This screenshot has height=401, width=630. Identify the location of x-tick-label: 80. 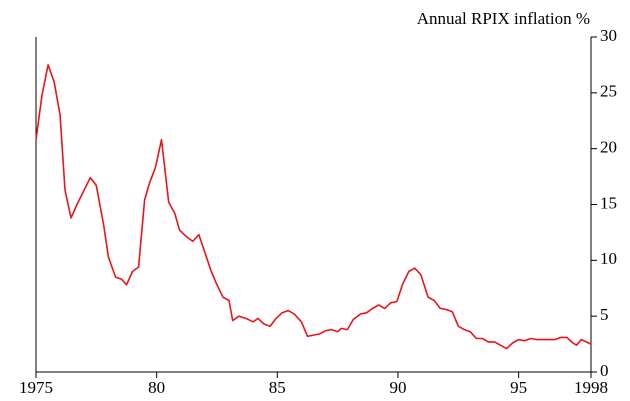
(156, 387).